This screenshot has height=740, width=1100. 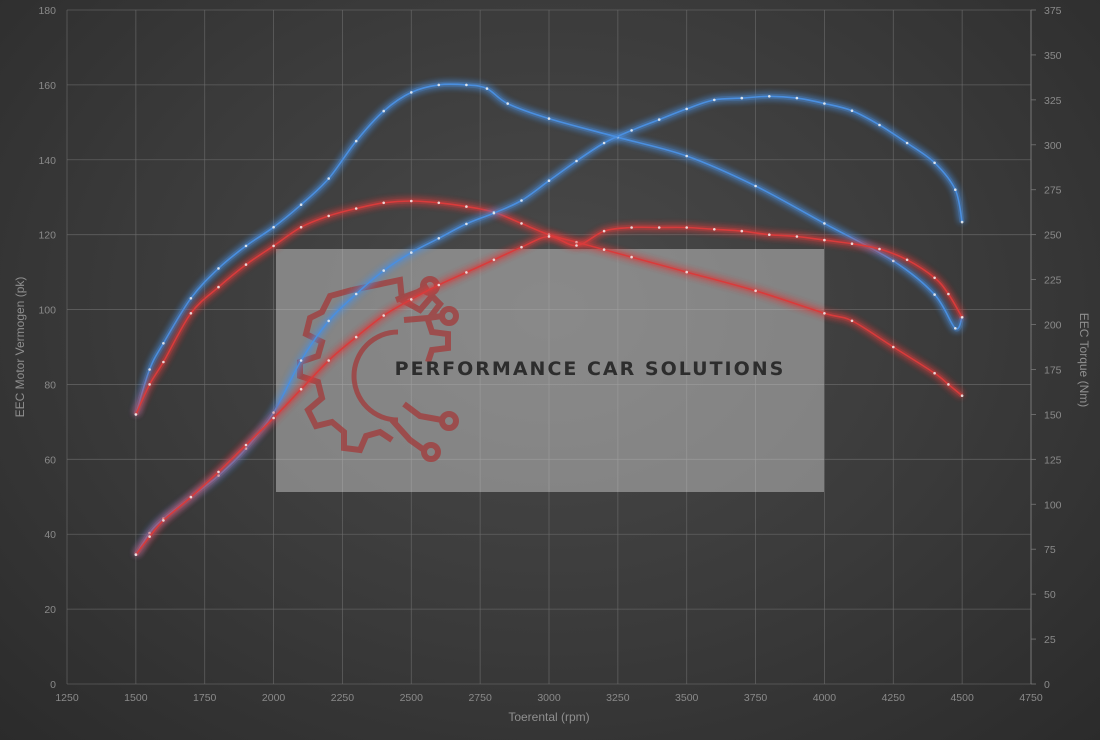 I want to click on y-axis-title: EEC Motor Vermogen (pk), so click(x=20, y=347).